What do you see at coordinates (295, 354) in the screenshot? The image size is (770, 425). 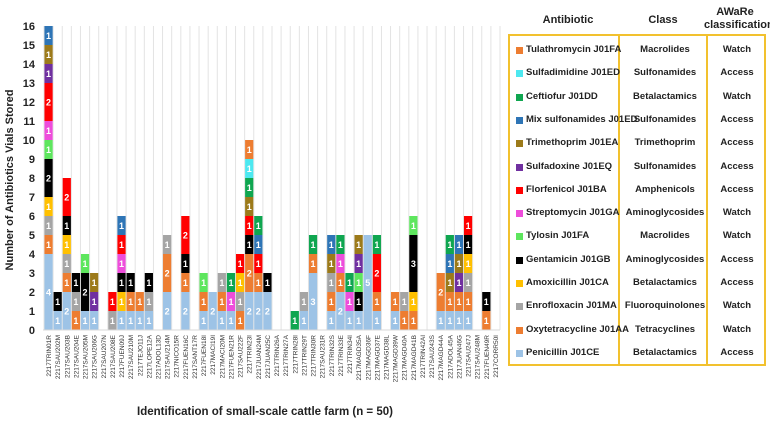 I see `x-tick-label: 2217TRIN28I` at bounding box center [295, 354].